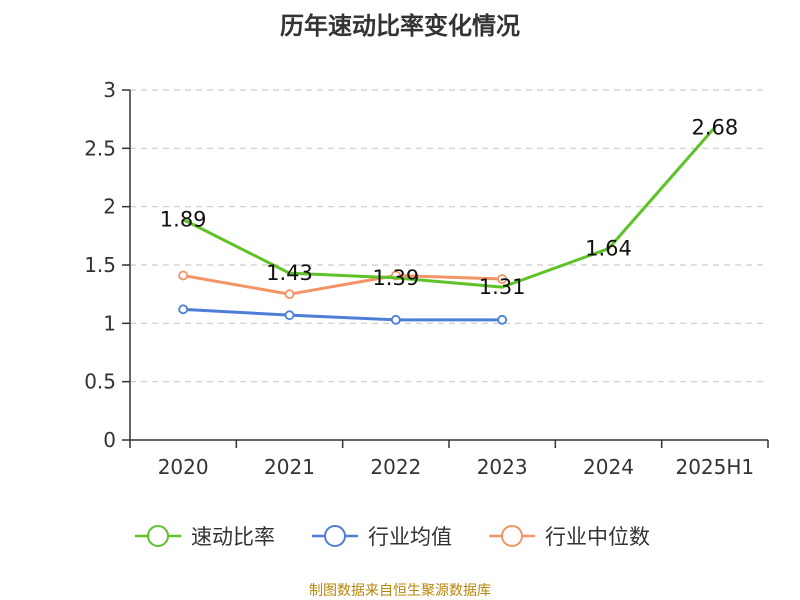 The width and height of the screenshot is (800, 600). I want to click on x-tick-label: 2024, so click(608, 467).